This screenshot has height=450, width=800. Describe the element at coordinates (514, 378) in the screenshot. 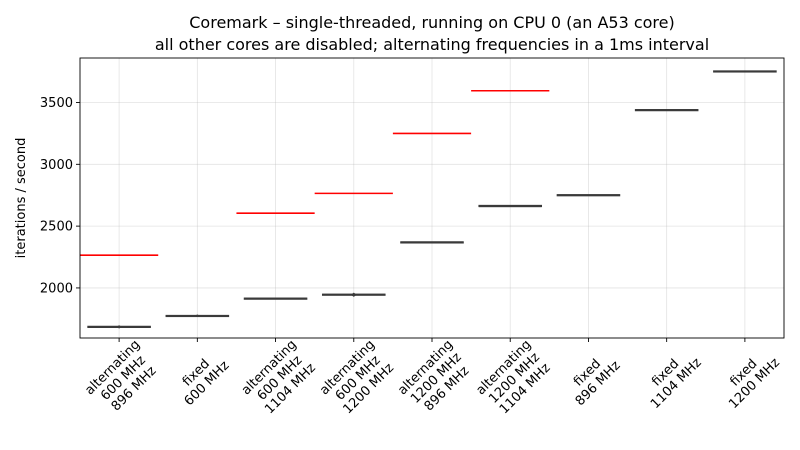

I see `x-tick-label: alternating1200 MHz1104 MHz` at that location.